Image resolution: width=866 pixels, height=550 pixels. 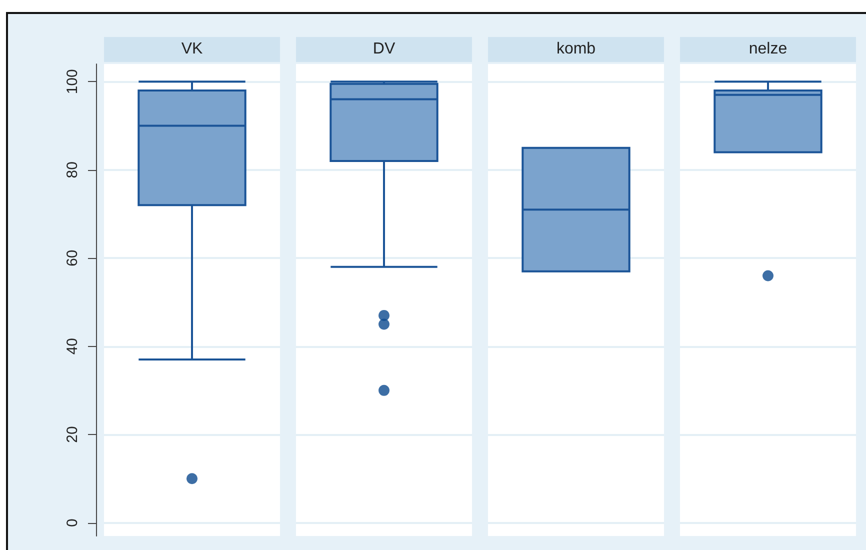 What do you see at coordinates (768, 49) in the screenshot?
I see `x-tick-label: nelze` at bounding box center [768, 49].